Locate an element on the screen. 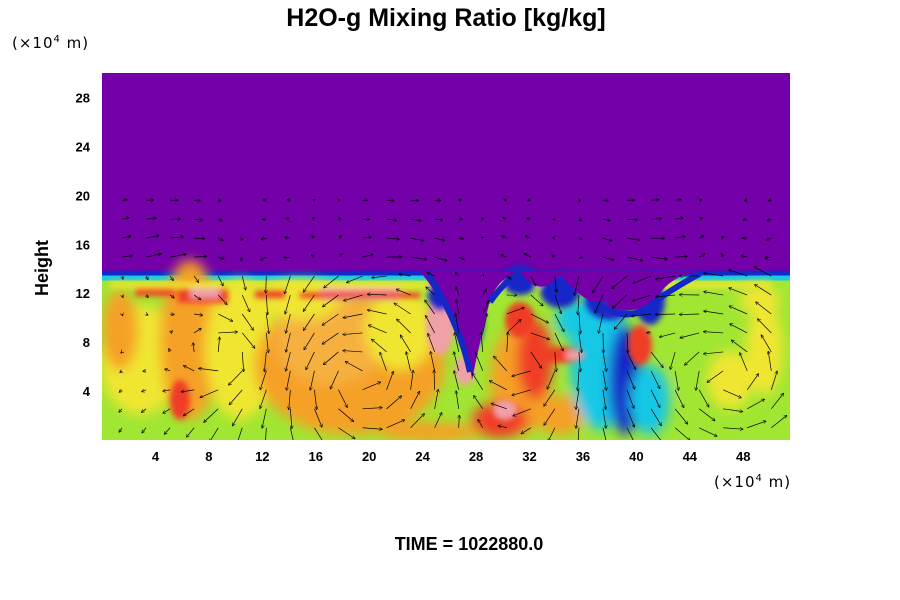  y-axis-unit: (×104 m) is located at coordinates (50, 43).